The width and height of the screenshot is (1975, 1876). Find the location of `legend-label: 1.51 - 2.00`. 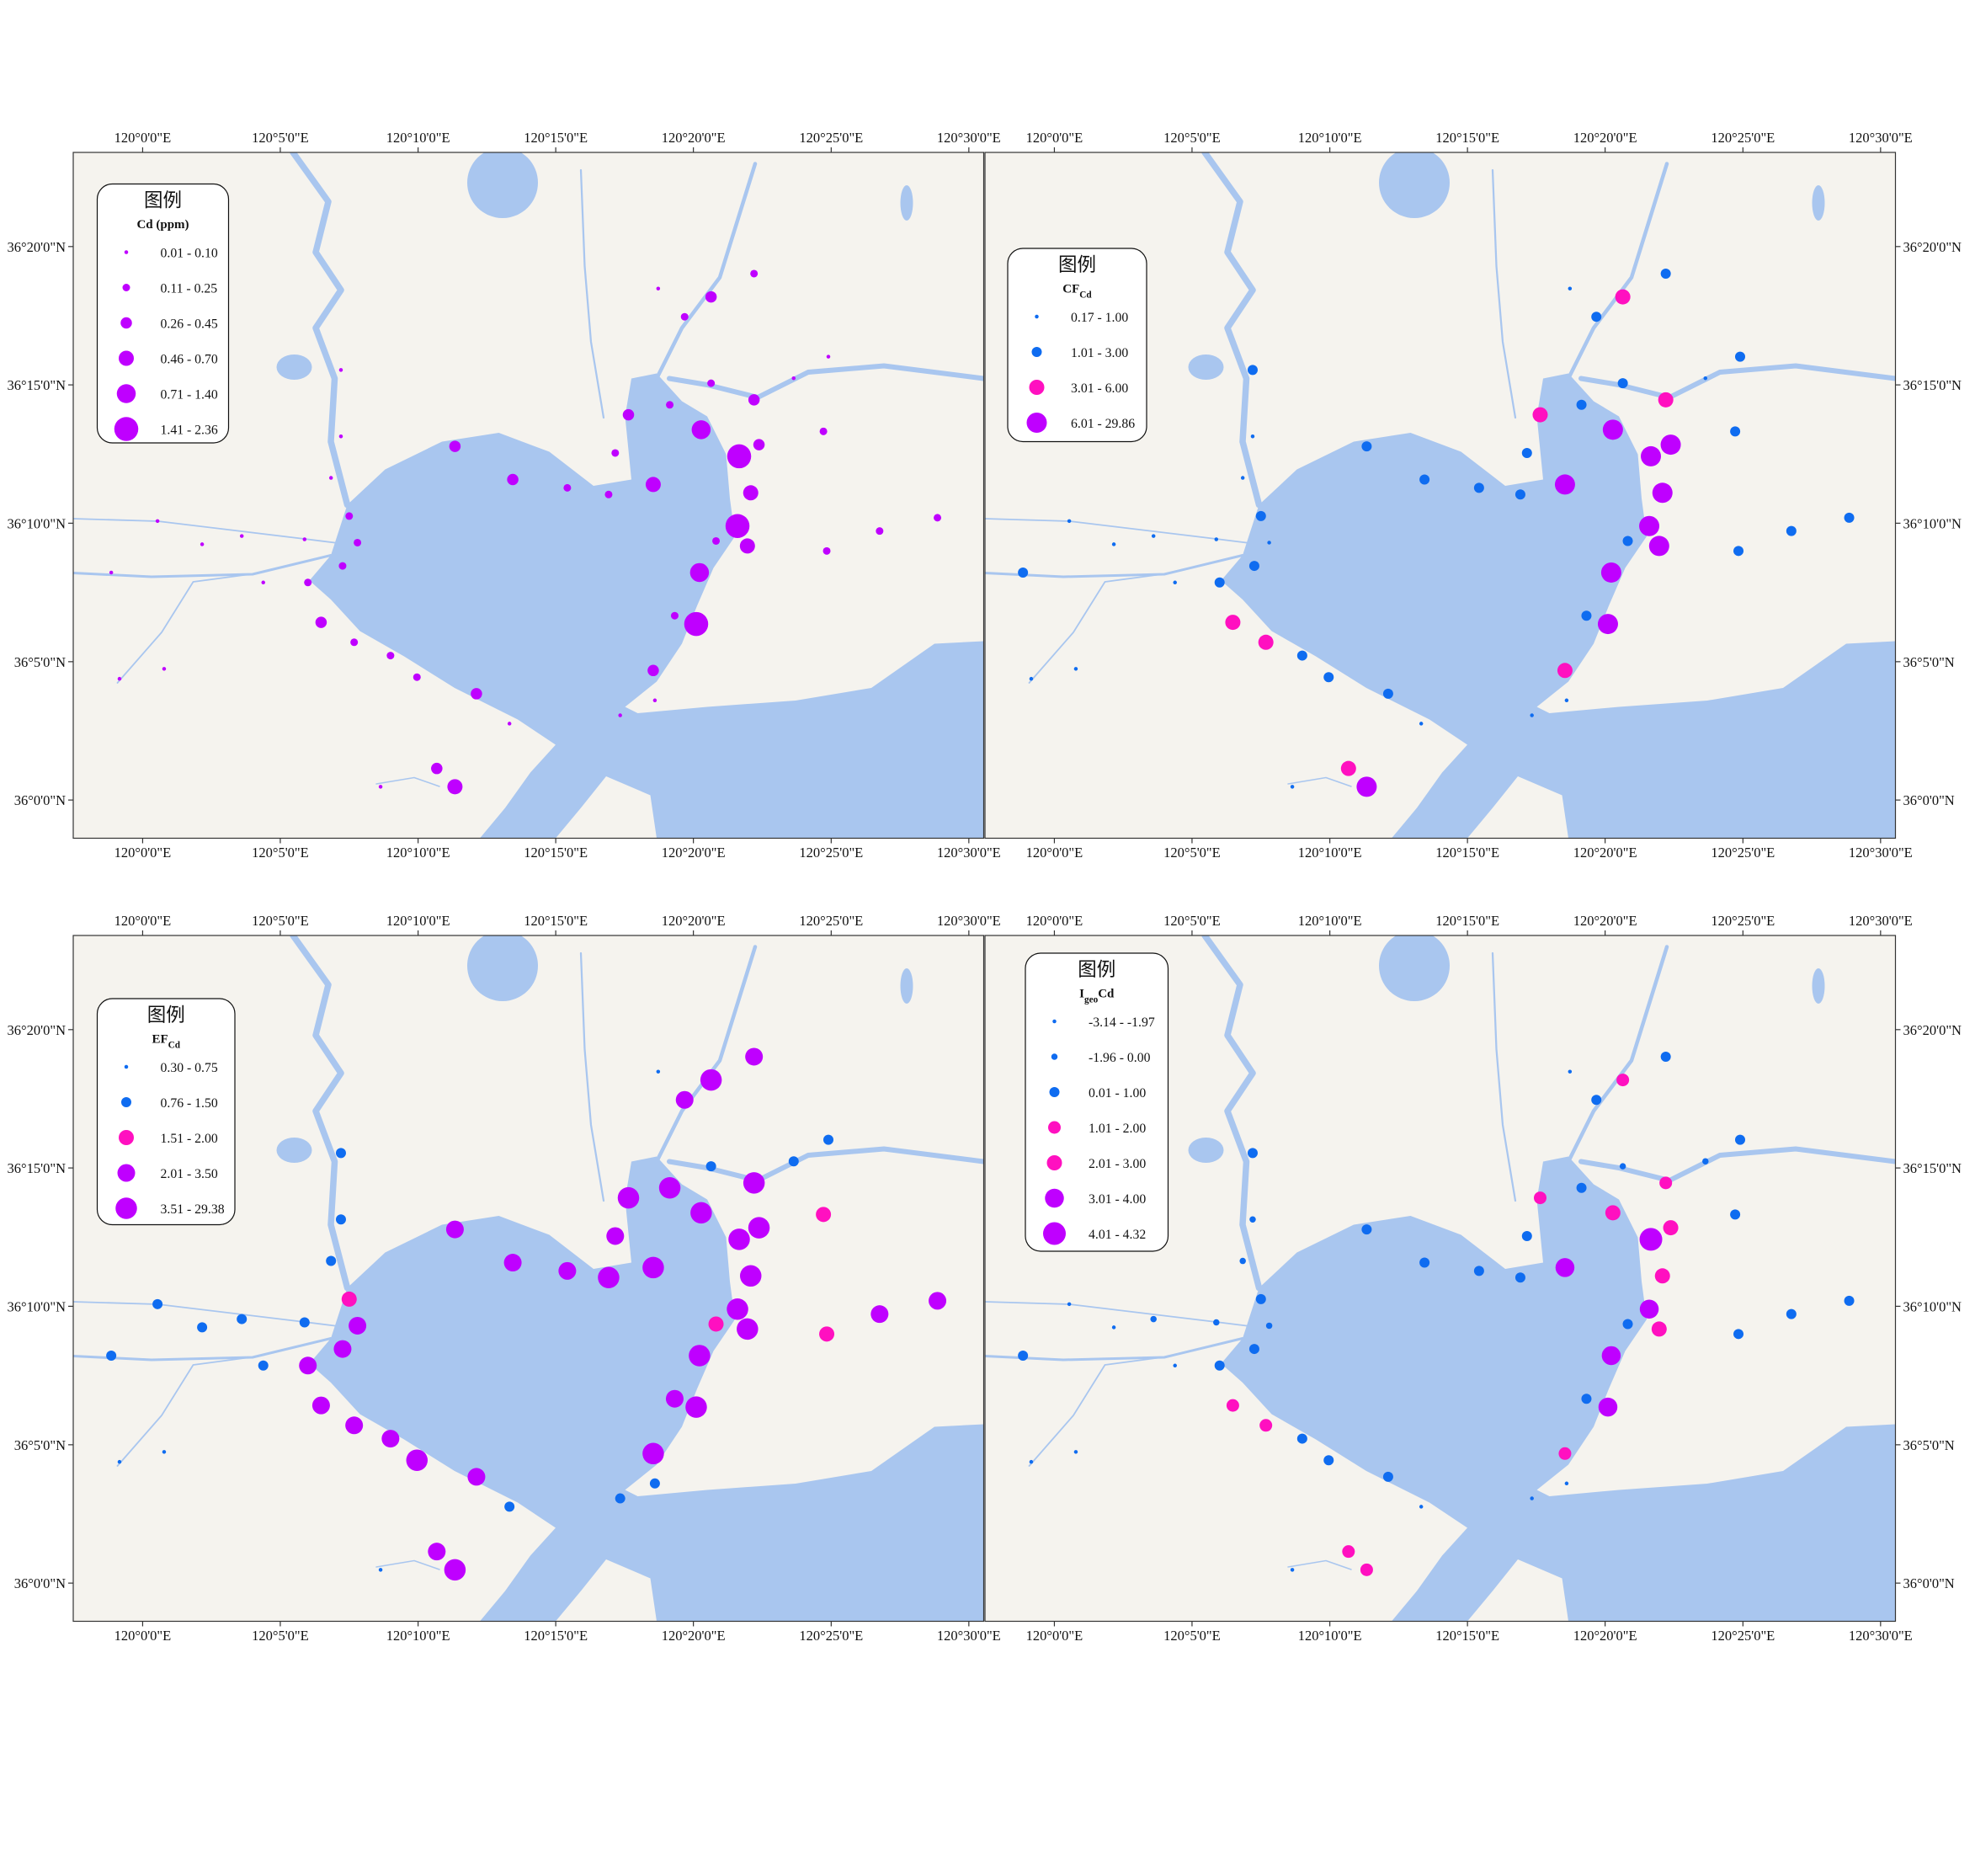

legend-label: 1.51 - 2.00 is located at coordinates (189, 1139).